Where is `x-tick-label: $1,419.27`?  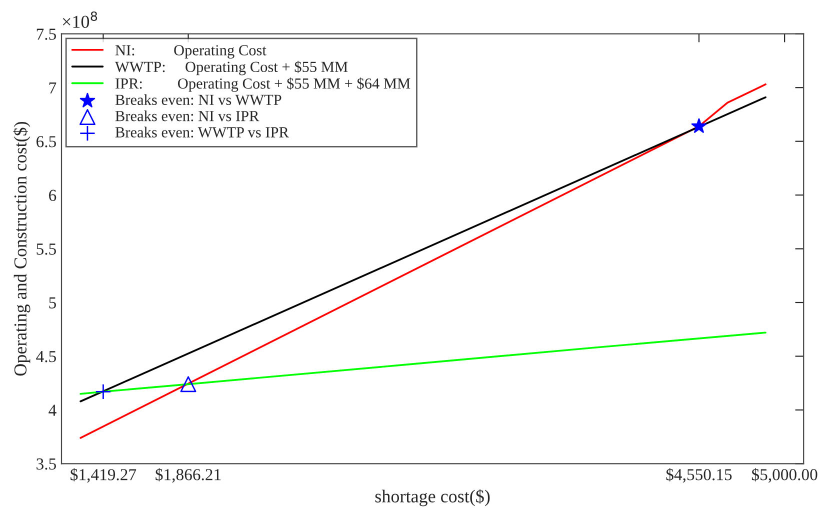
x-tick-label: $1,419.27 is located at coordinates (103, 475).